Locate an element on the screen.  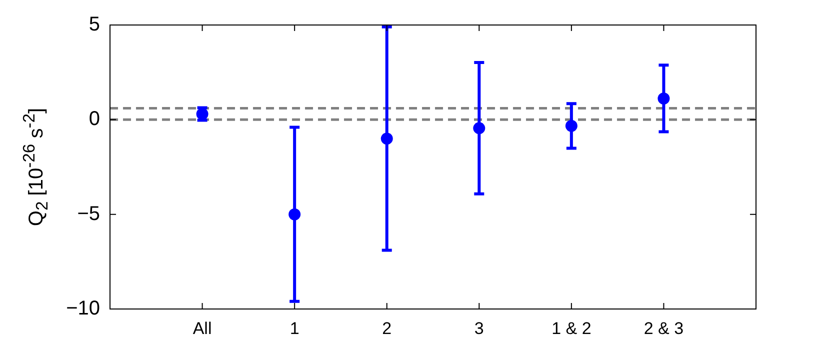
y-tick-label: −5 is located at coordinates (88, 213).